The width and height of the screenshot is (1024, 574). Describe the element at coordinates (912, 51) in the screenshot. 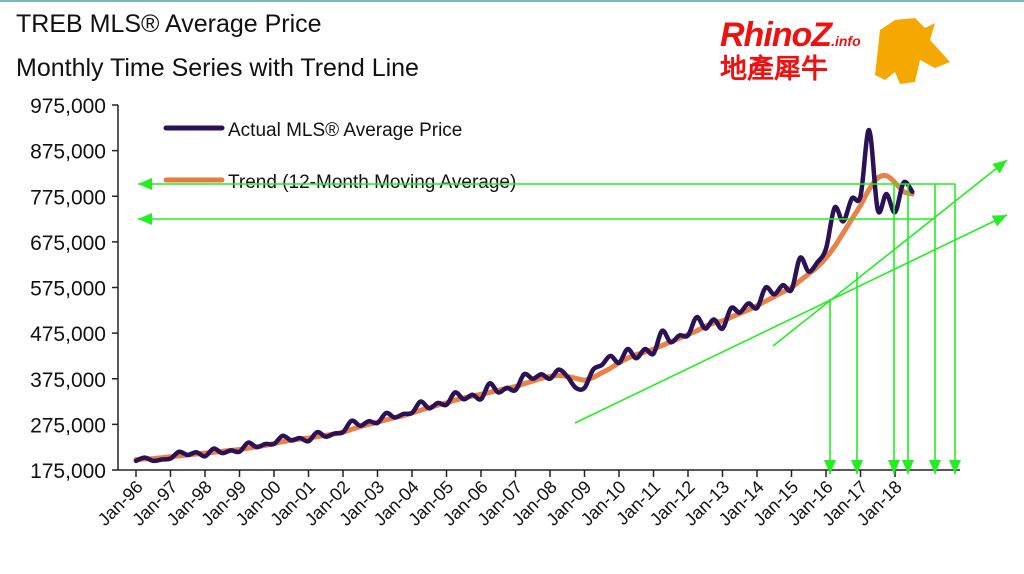

I see `rhino-mascot-logo` at that location.